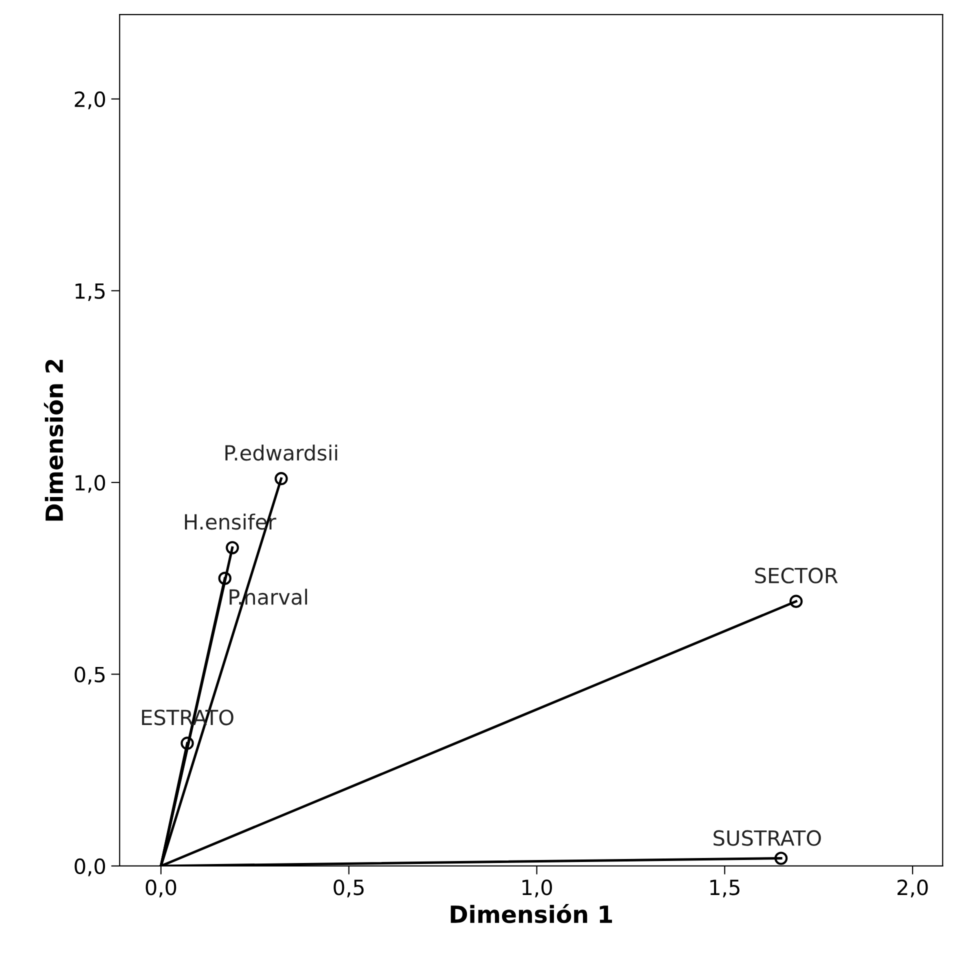 The width and height of the screenshot is (957, 973). What do you see at coordinates (537, 889) in the screenshot?
I see `x-tick-label: 1,0` at bounding box center [537, 889].